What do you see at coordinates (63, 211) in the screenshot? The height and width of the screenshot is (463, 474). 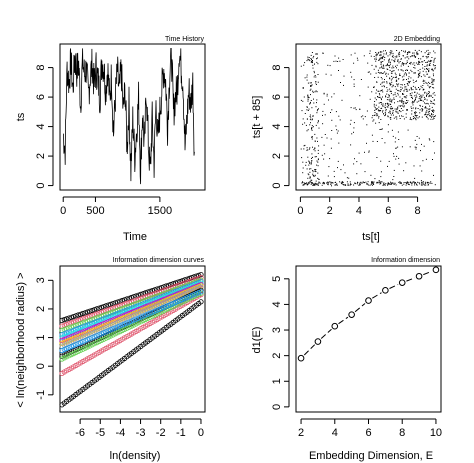 I see `time-history-x-tick-label: 0` at bounding box center [63, 211].